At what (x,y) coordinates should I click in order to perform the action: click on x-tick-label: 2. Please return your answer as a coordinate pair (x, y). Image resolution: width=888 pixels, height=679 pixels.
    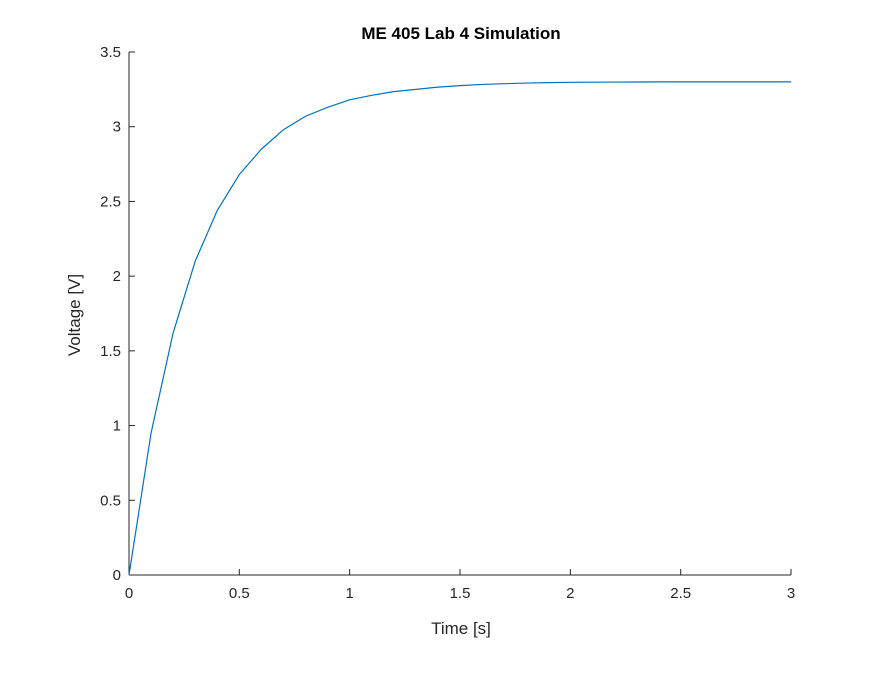
    Looking at the image, I should click on (570, 593).